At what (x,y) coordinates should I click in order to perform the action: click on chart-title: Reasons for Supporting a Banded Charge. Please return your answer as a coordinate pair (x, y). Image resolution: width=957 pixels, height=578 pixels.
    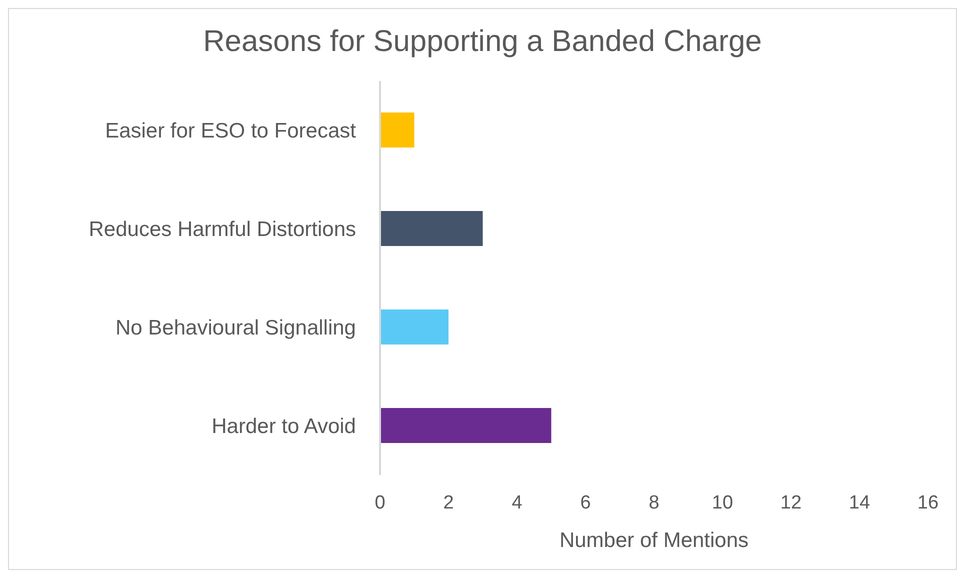
    Looking at the image, I should click on (482, 42).